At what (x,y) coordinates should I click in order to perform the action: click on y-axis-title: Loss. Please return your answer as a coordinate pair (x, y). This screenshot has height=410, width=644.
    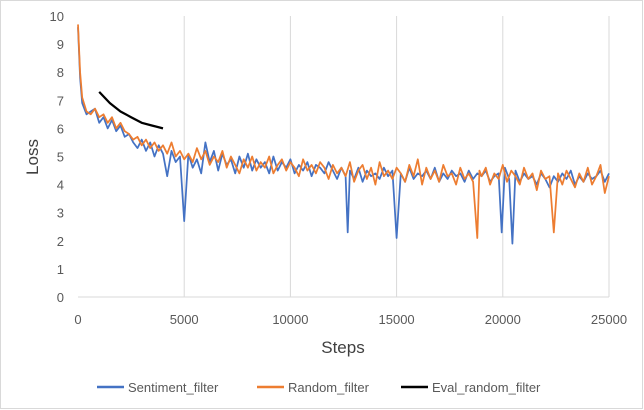
    Looking at the image, I should click on (32, 157).